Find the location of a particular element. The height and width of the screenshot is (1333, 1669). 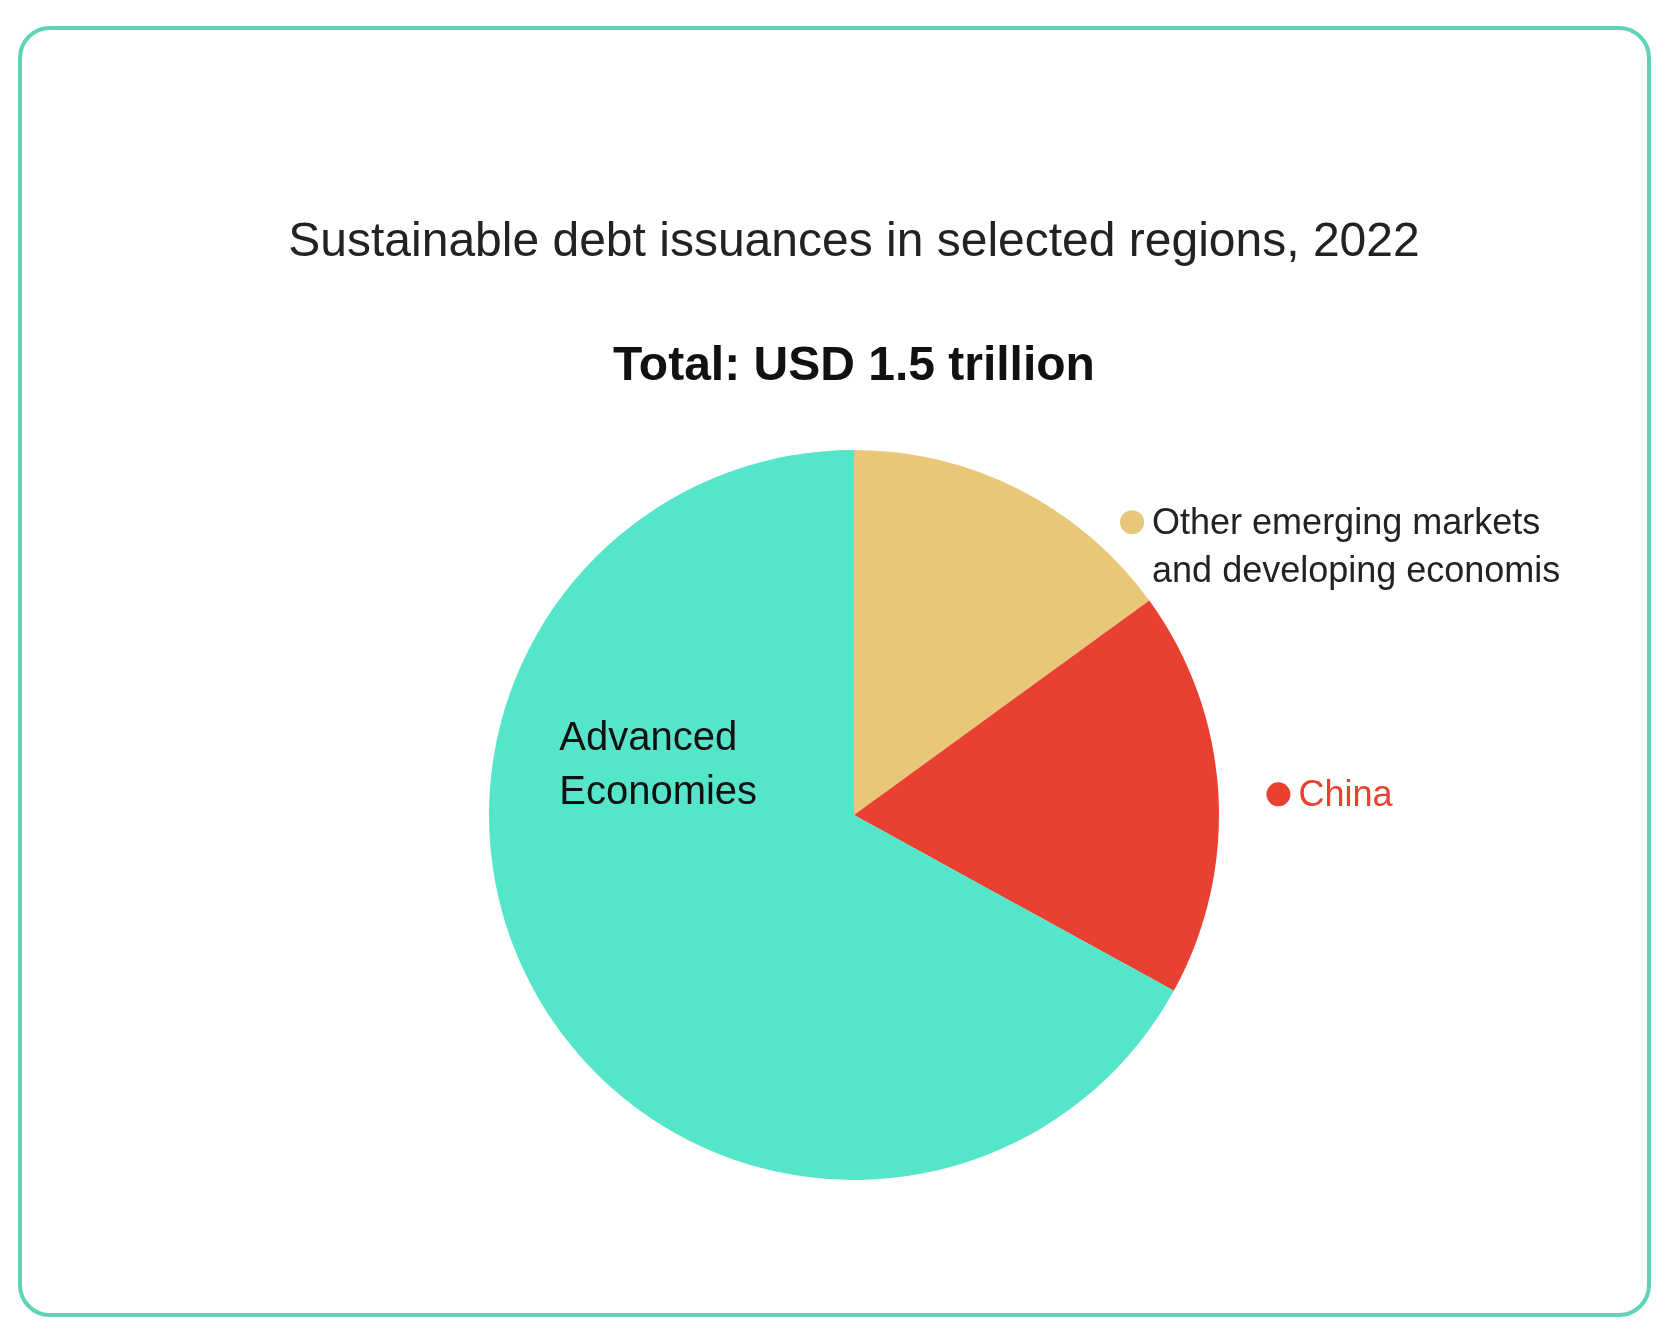

chart-title: Sustainable debt issuances in selected regions, 2022 is located at coordinates (854, 239).